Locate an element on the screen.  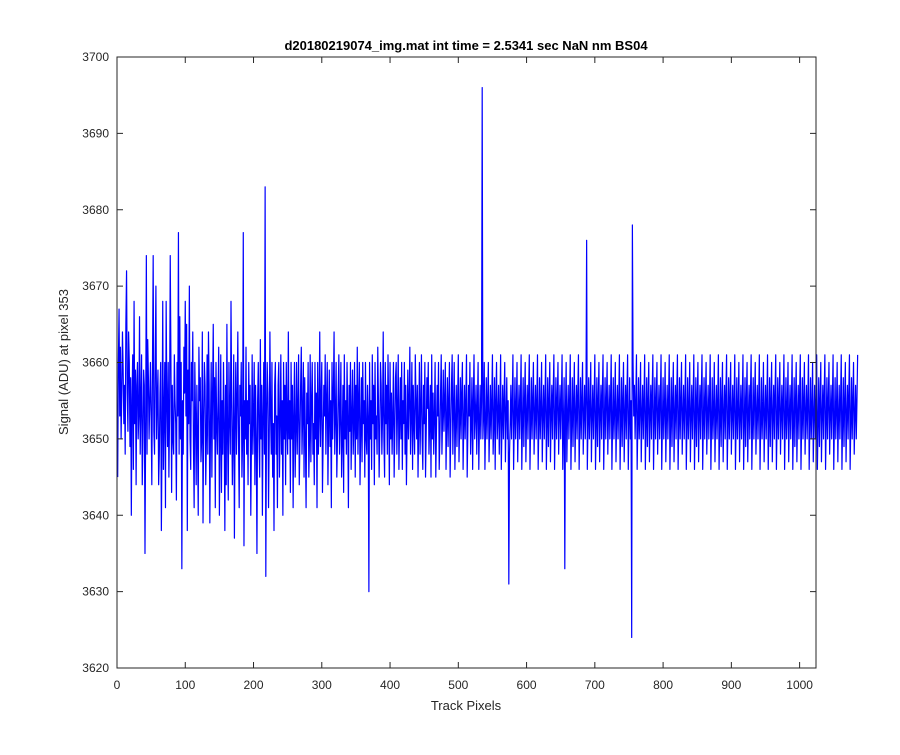
x-tick-label: 1000 is located at coordinates (799, 685).